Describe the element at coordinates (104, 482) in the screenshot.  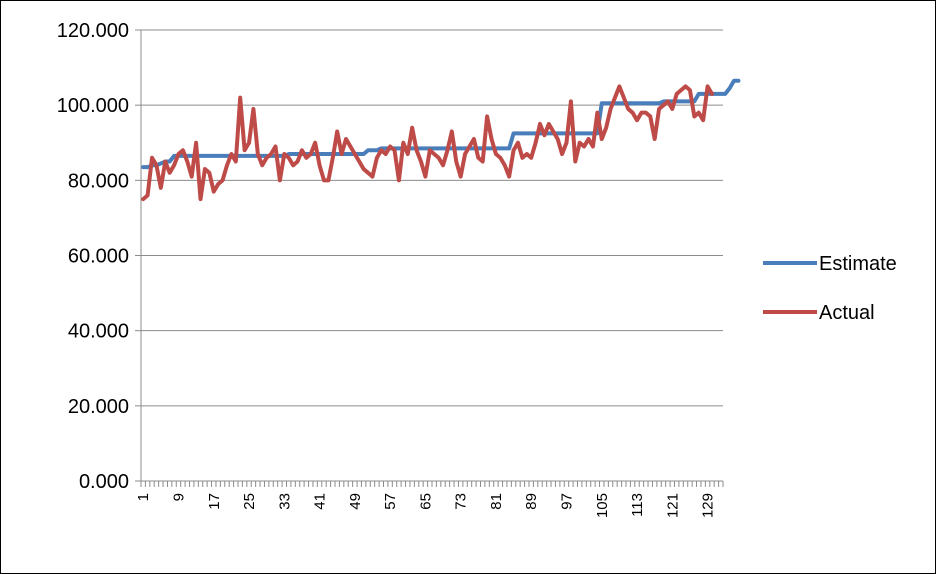
I see `y-tick-label: 0.000` at that location.